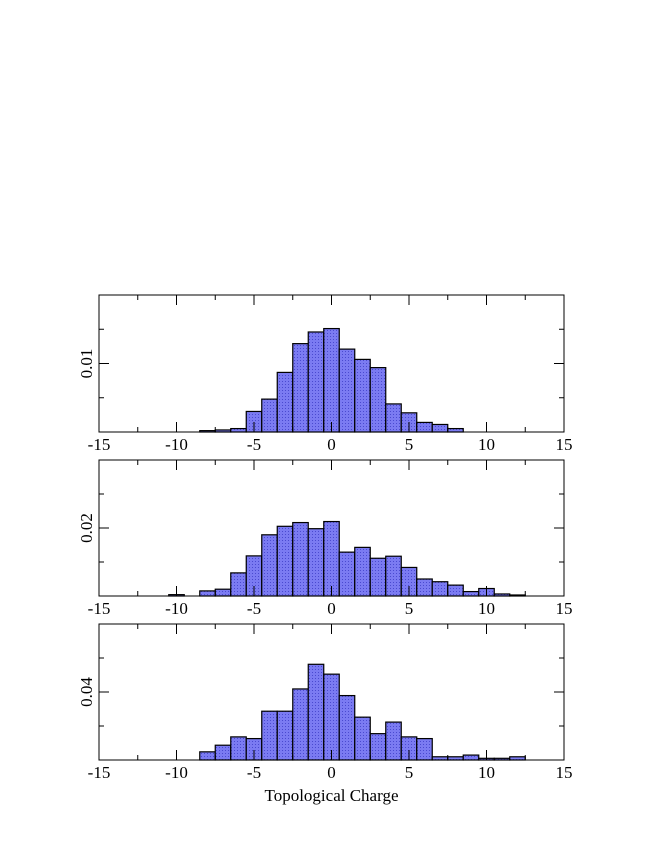 This screenshot has height=860, width=664. What do you see at coordinates (86, 364) in the screenshot?
I see `y-tick-label: 0.01` at bounding box center [86, 364].